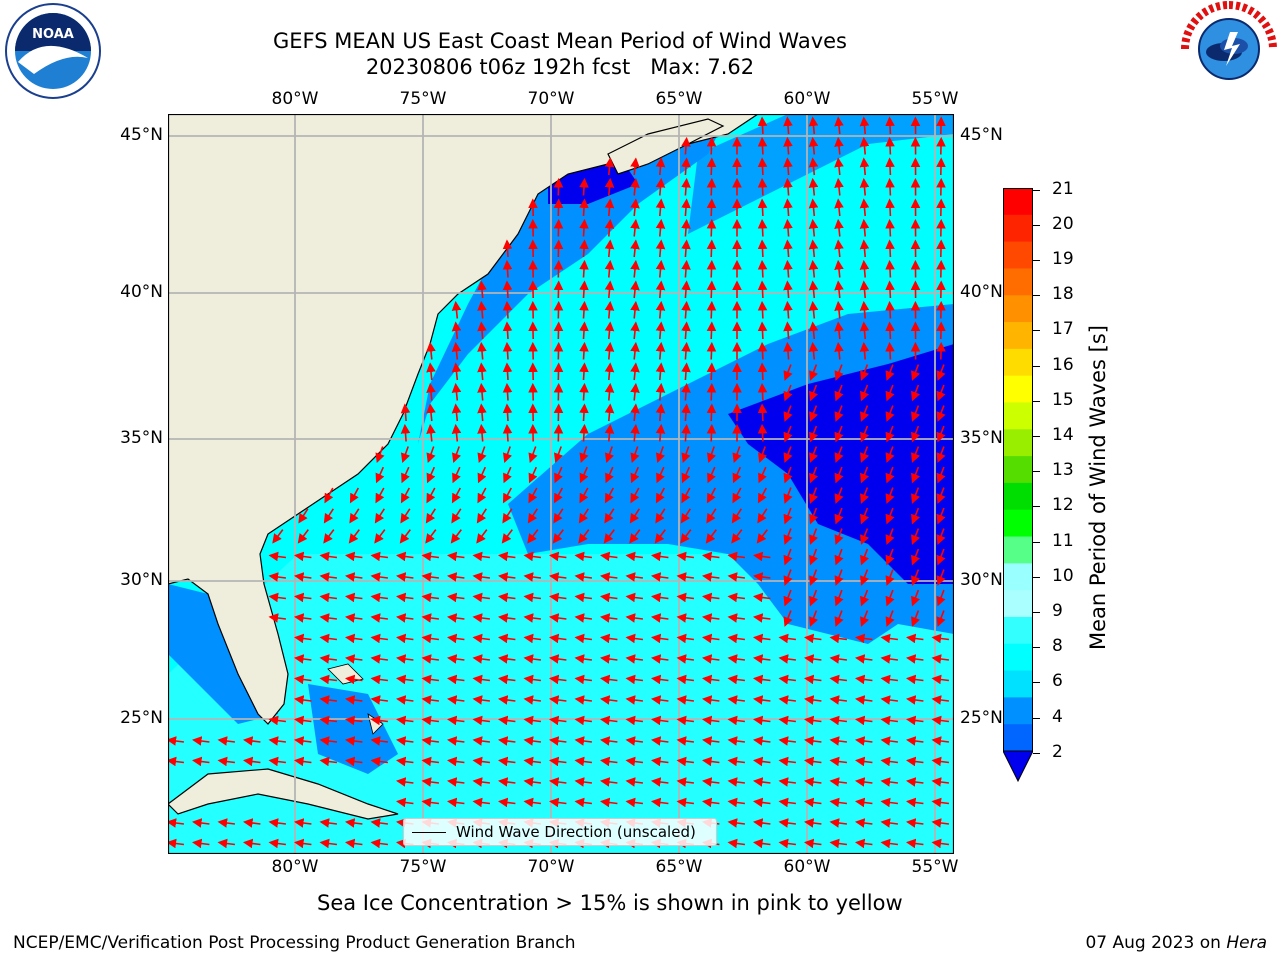 The height and width of the screenshot is (960, 1280). Describe the element at coordinates (1018, 485) in the screenshot. I see `colorbar` at that location.